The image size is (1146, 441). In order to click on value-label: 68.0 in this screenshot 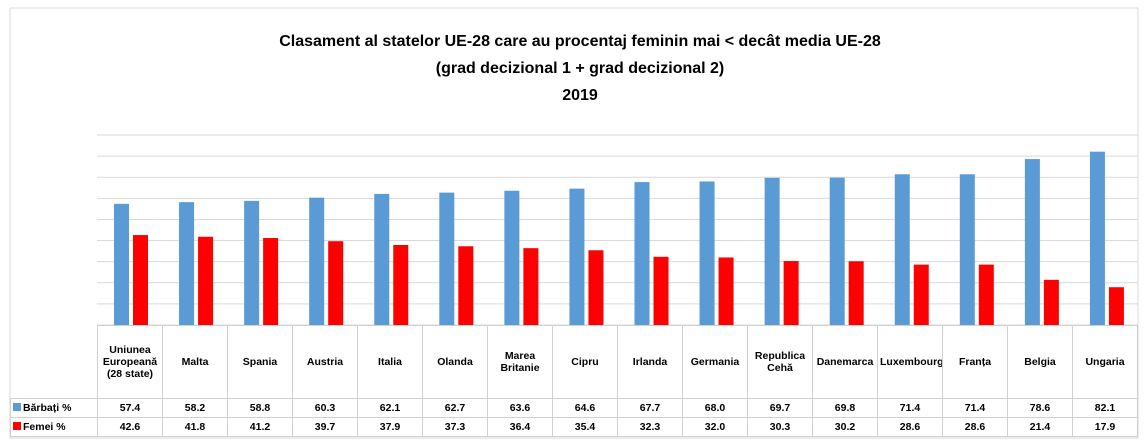, I will do `click(715, 408)`.